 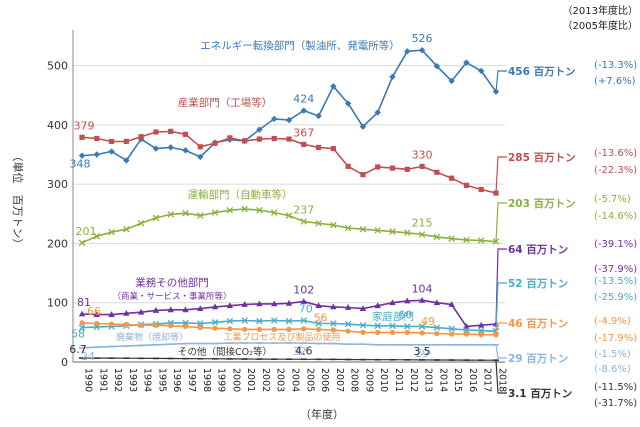 I want to click on x-tick-label: 2000, so click(x=235, y=380).